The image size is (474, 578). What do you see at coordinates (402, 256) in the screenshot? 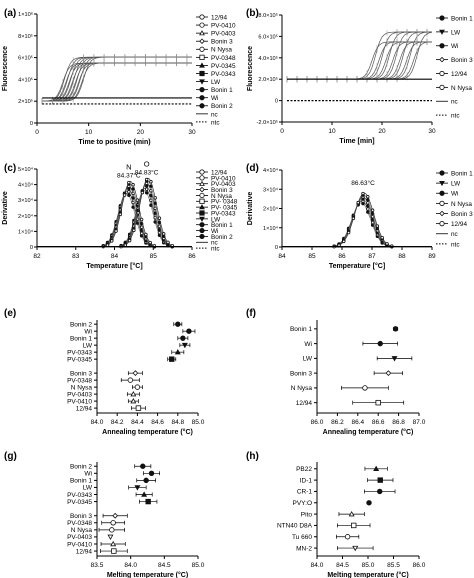
I see `x-tick-label: 88` at bounding box center [402, 256].